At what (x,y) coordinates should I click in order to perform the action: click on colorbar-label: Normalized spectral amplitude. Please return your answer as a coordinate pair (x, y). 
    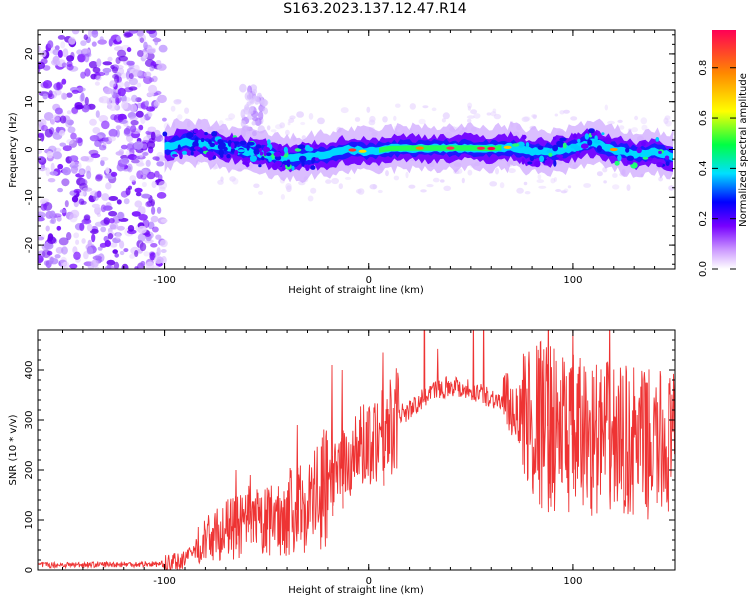
    Looking at the image, I should click on (743, 150).